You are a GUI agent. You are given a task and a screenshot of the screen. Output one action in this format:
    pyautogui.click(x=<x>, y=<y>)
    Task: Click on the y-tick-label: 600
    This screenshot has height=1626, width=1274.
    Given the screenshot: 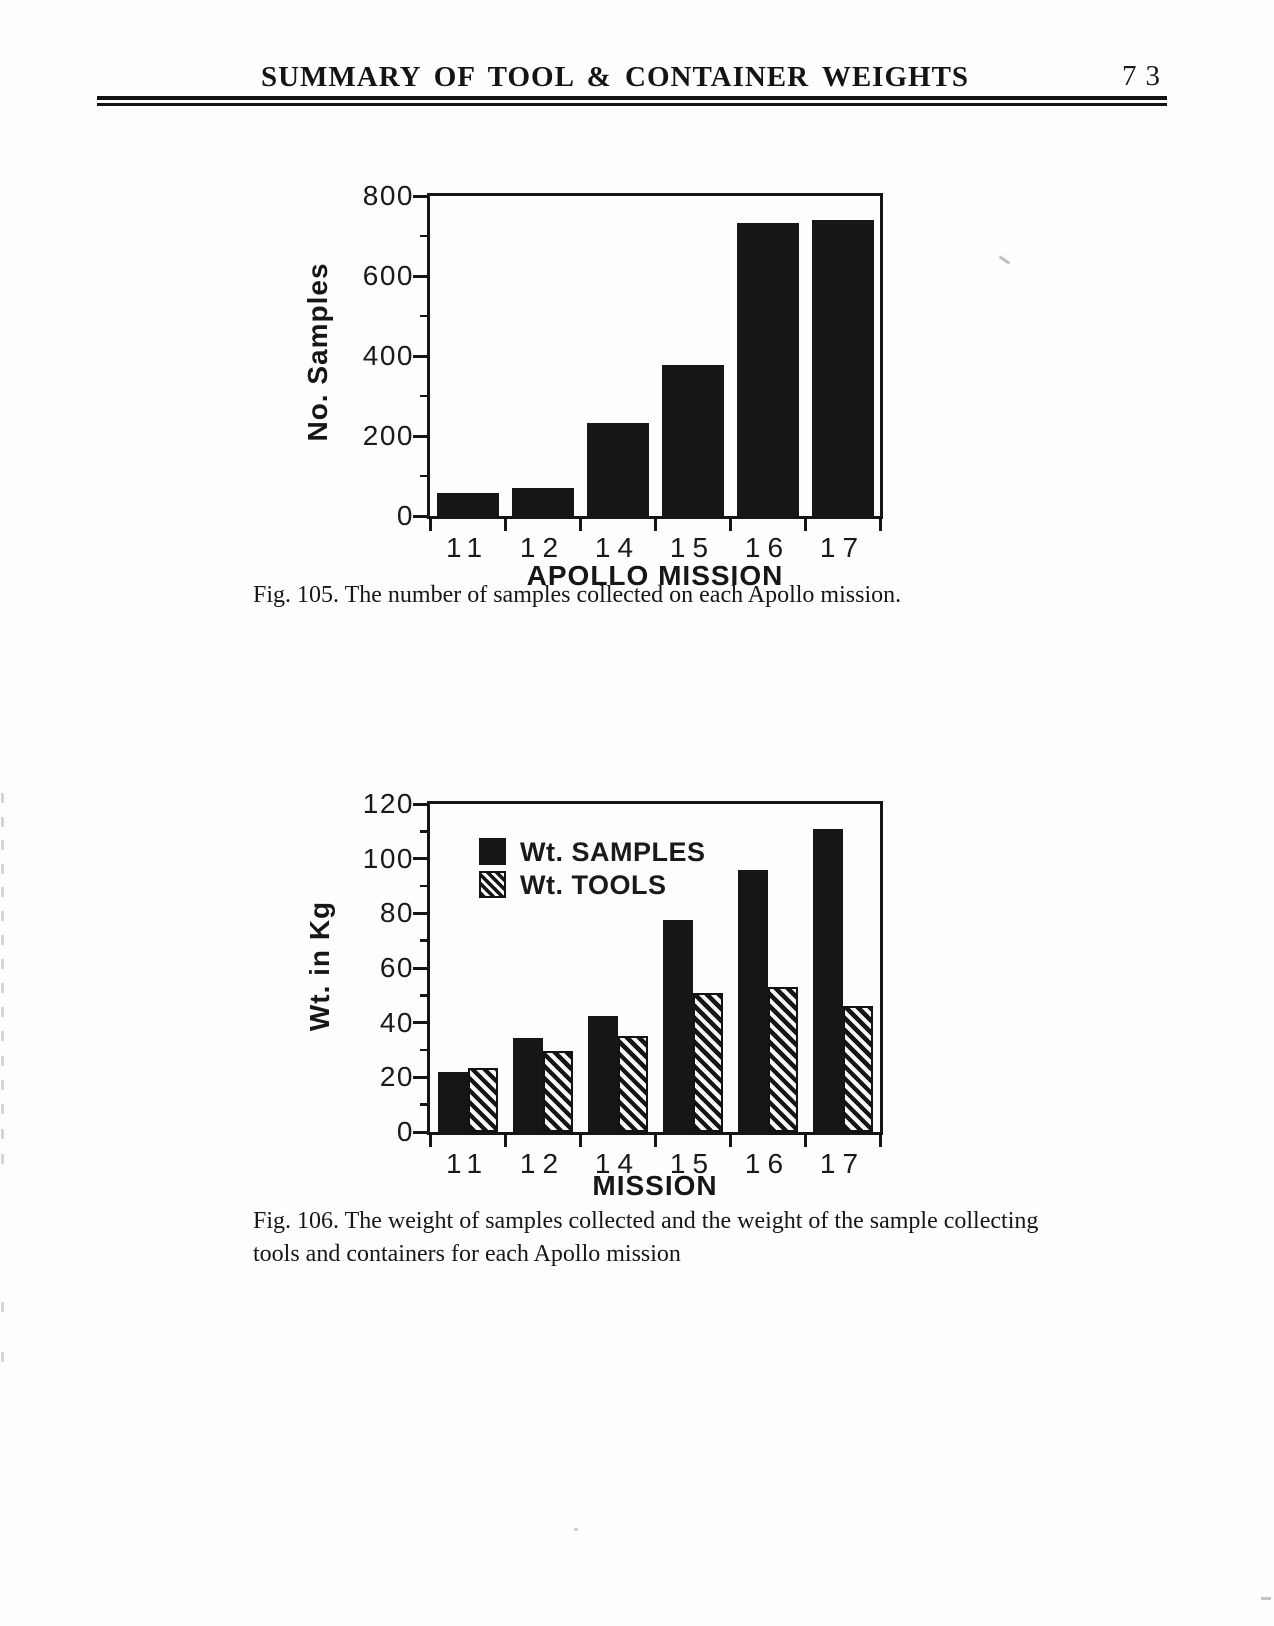 What is the action you would take?
    pyautogui.click(x=388, y=275)
    